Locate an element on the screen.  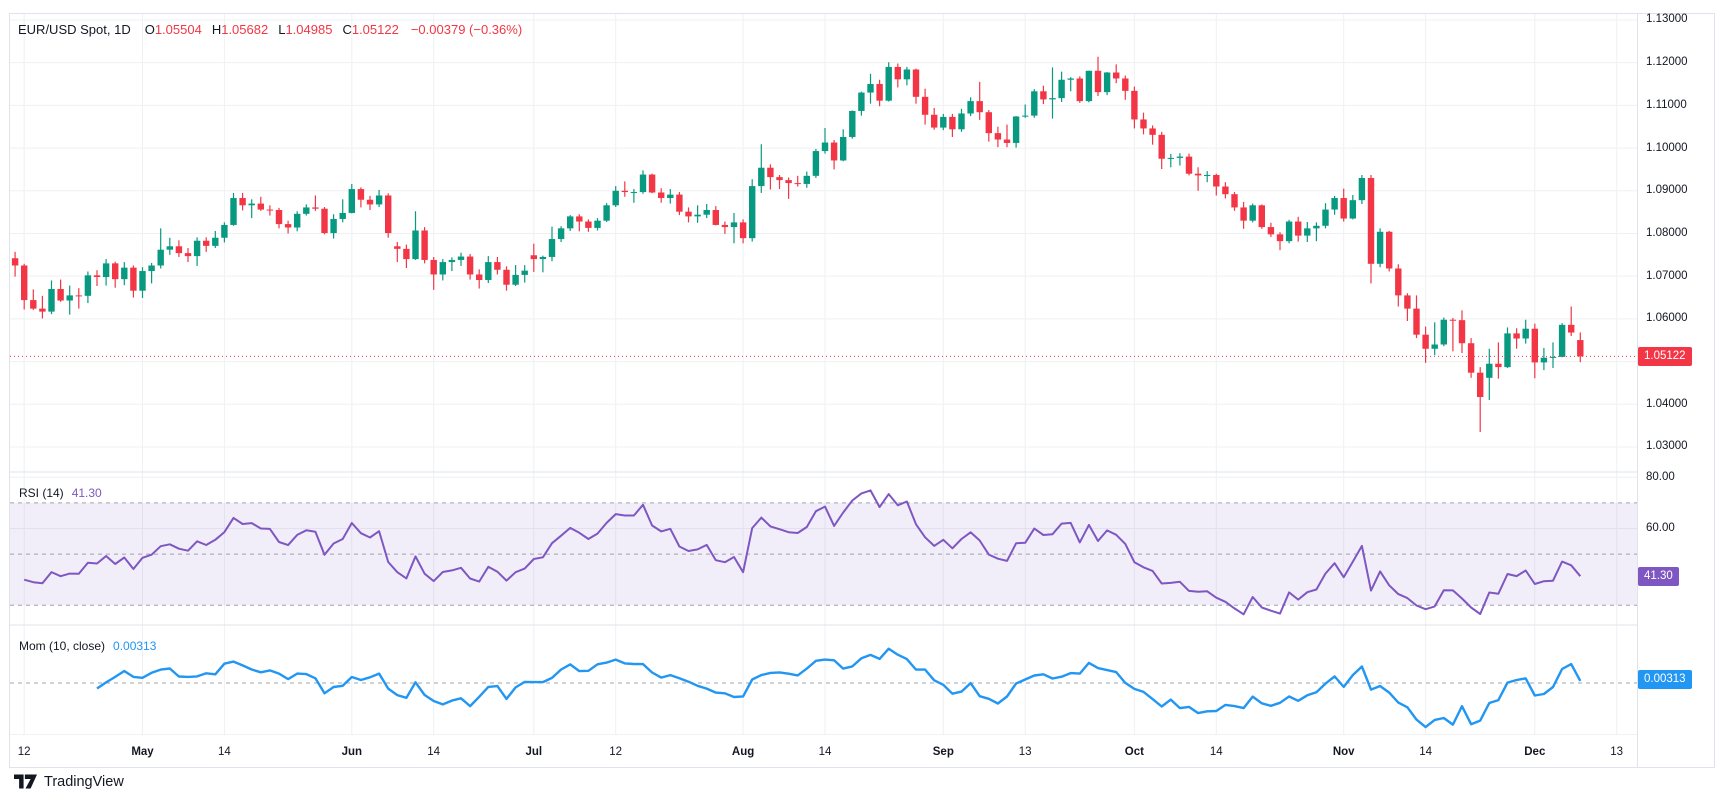
symbol-title: EUR/USD Spot, 1D is located at coordinates (74, 29).